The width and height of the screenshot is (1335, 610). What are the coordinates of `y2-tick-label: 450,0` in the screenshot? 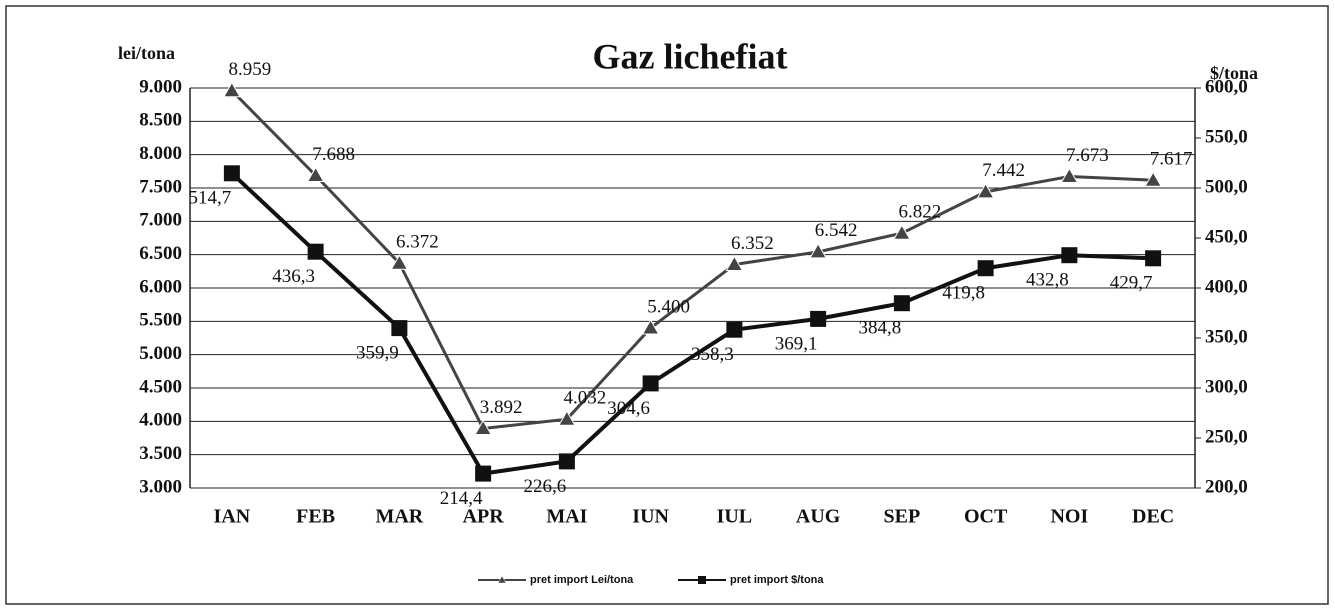 It's located at (1226, 236).